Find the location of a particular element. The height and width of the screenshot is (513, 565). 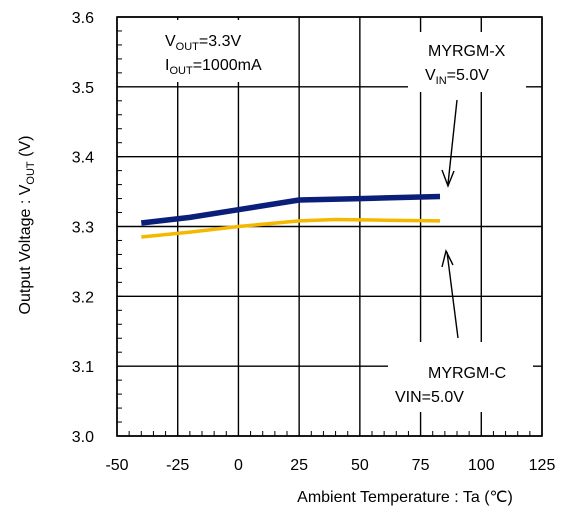

condition-vout: VOUT=3.3V is located at coordinates (203, 43).